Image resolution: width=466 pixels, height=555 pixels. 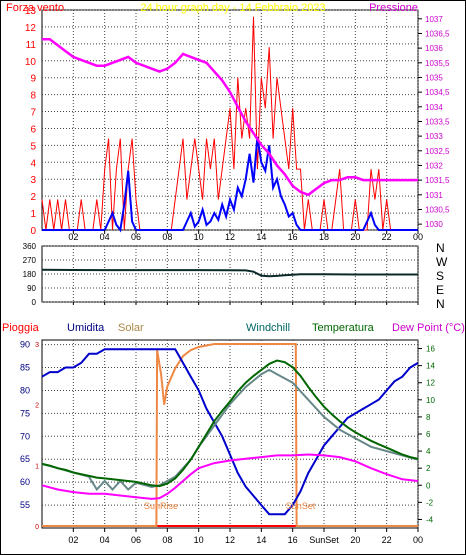 I want to click on wind-tick-label: 11, so click(x=31, y=45).